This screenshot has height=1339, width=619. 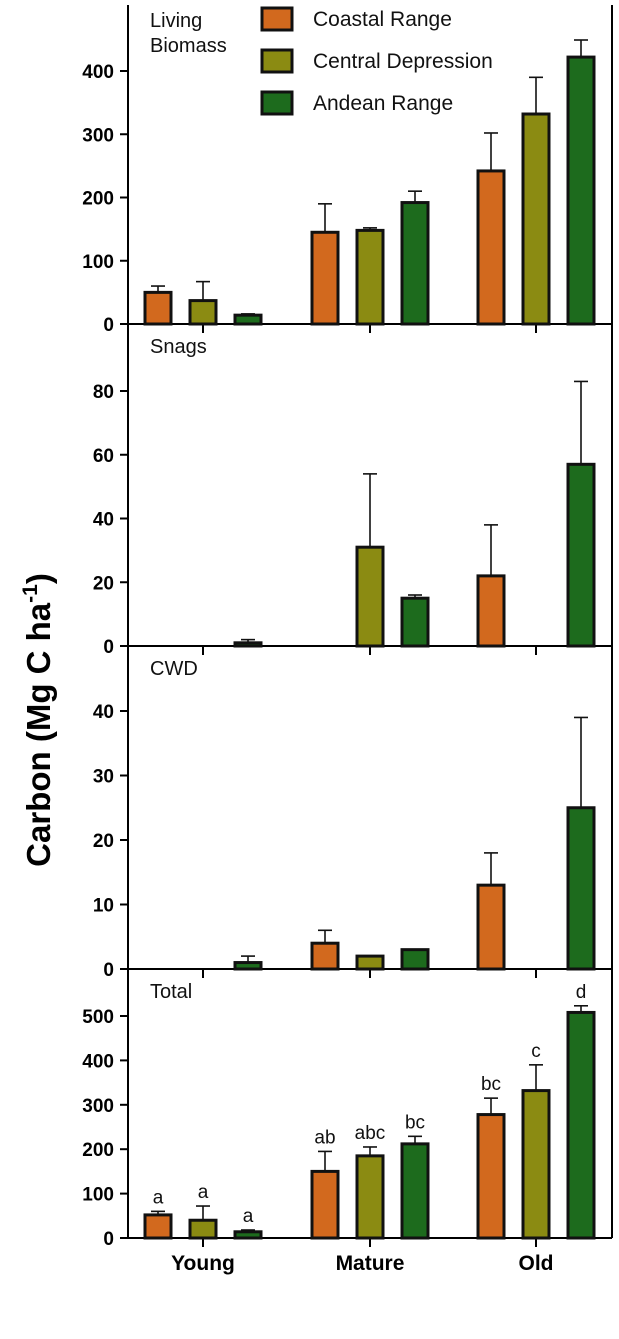 I want to click on x-category-label: Old, so click(x=536, y=1263).